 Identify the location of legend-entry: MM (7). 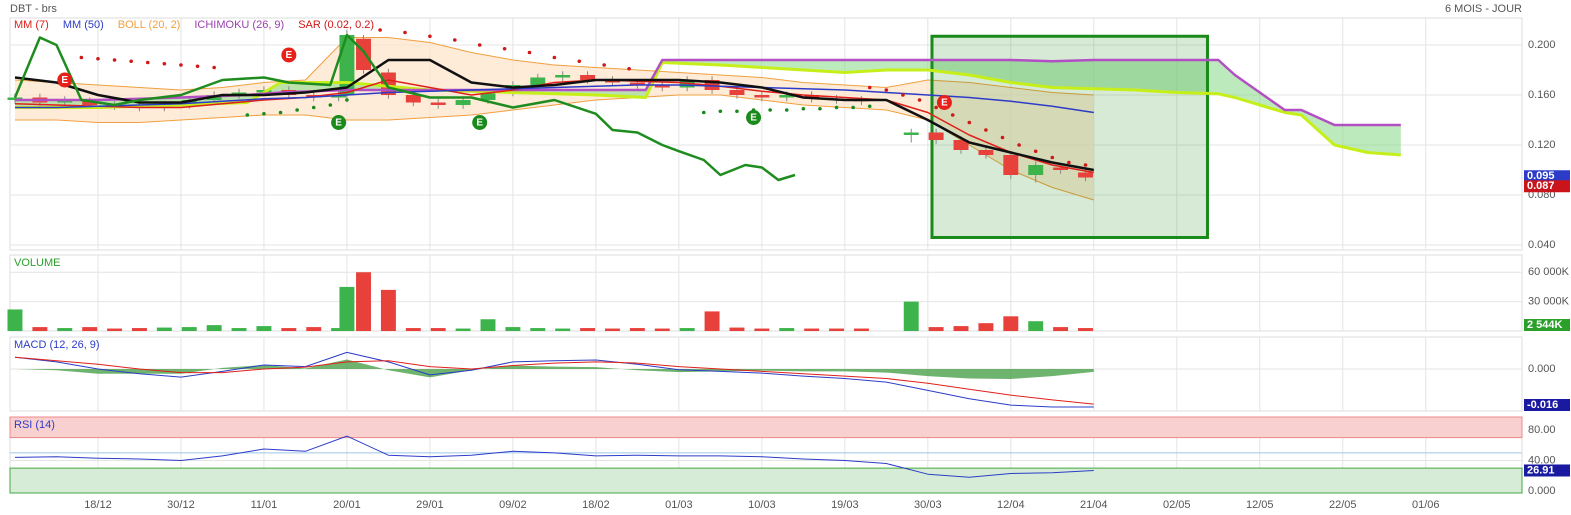
(31, 25).